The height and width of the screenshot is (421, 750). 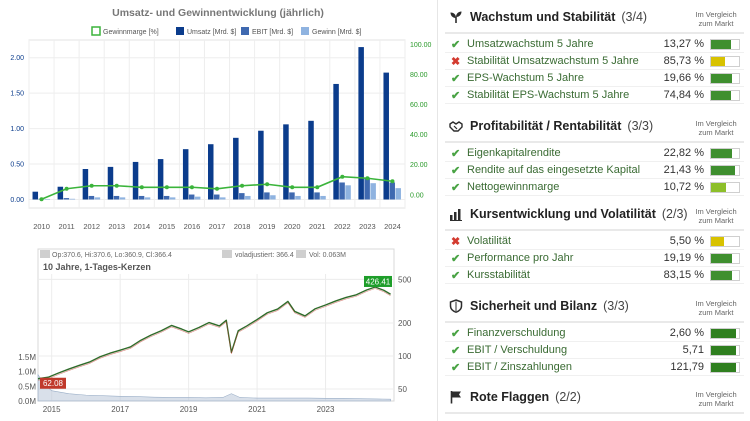 What do you see at coordinates (245, 31) in the screenshot?
I see `legend-swatch` at bounding box center [245, 31].